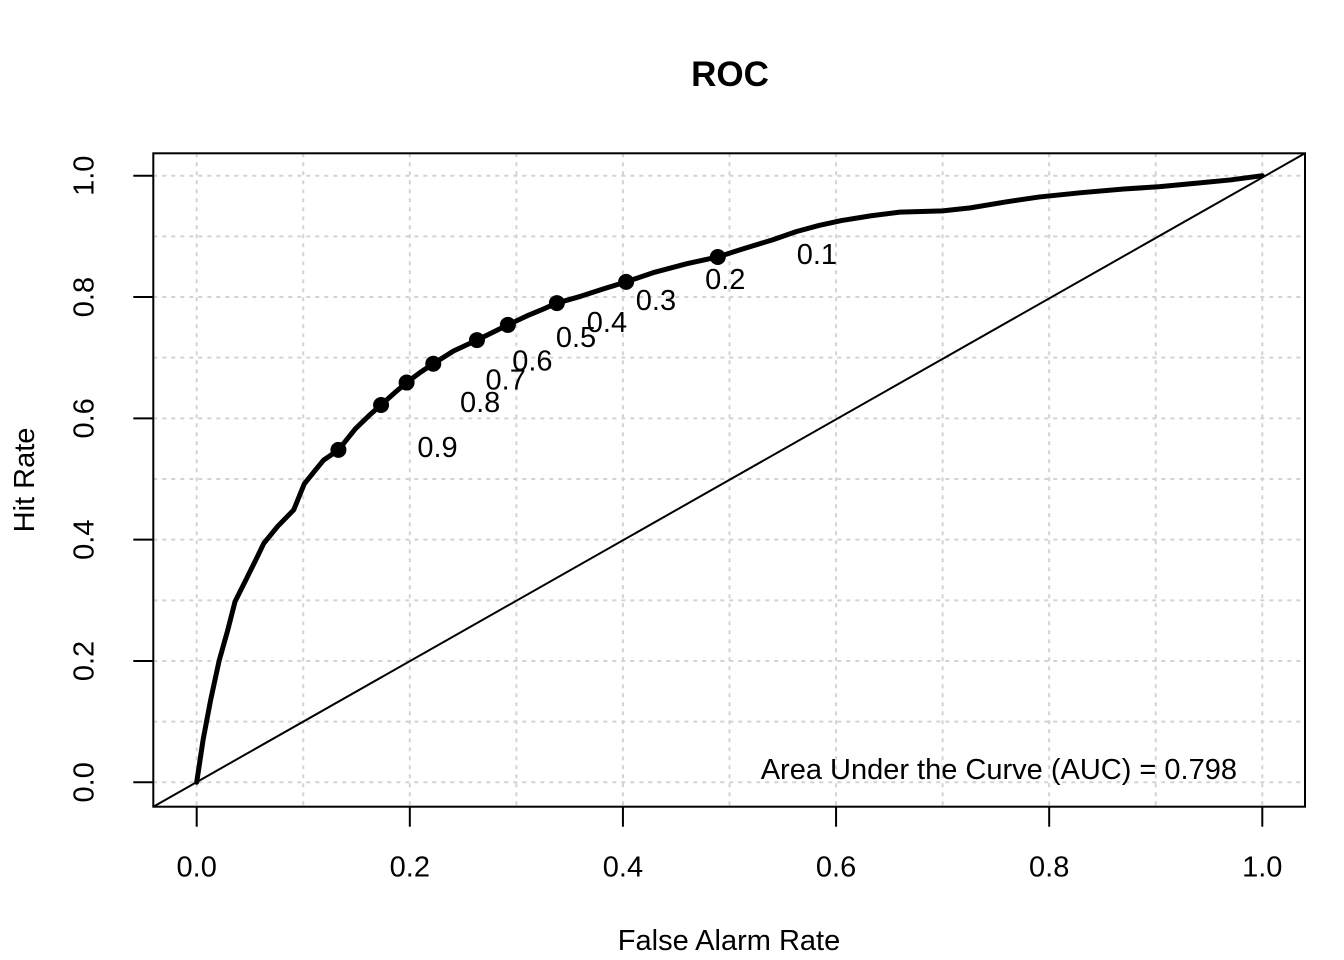 This screenshot has width=1344, height=960. Describe the element at coordinates (84, 782) in the screenshot. I see `y-tick-label: 0.0` at that location.